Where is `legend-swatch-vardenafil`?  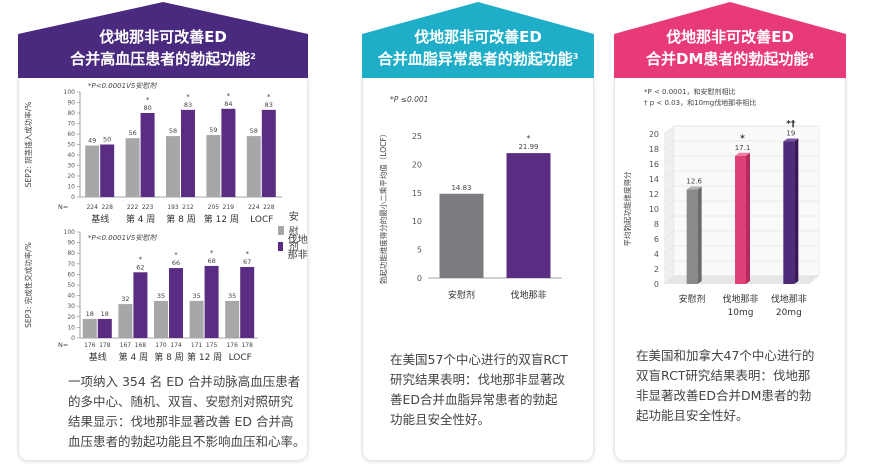
legend-swatch-vardenafil is located at coordinates (280, 246).